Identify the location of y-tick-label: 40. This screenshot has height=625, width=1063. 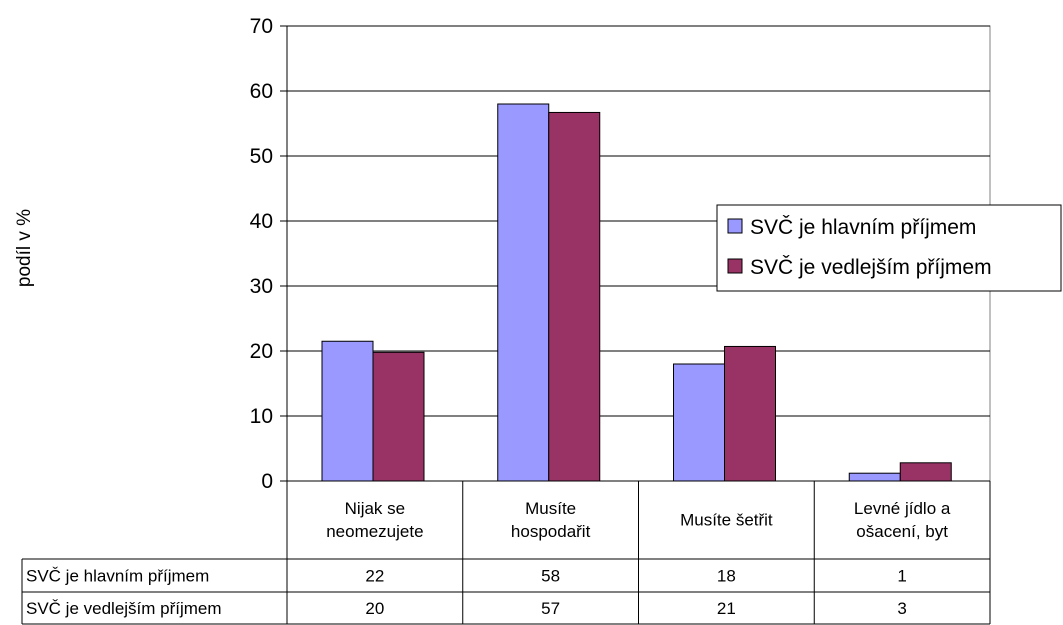
(261, 221).